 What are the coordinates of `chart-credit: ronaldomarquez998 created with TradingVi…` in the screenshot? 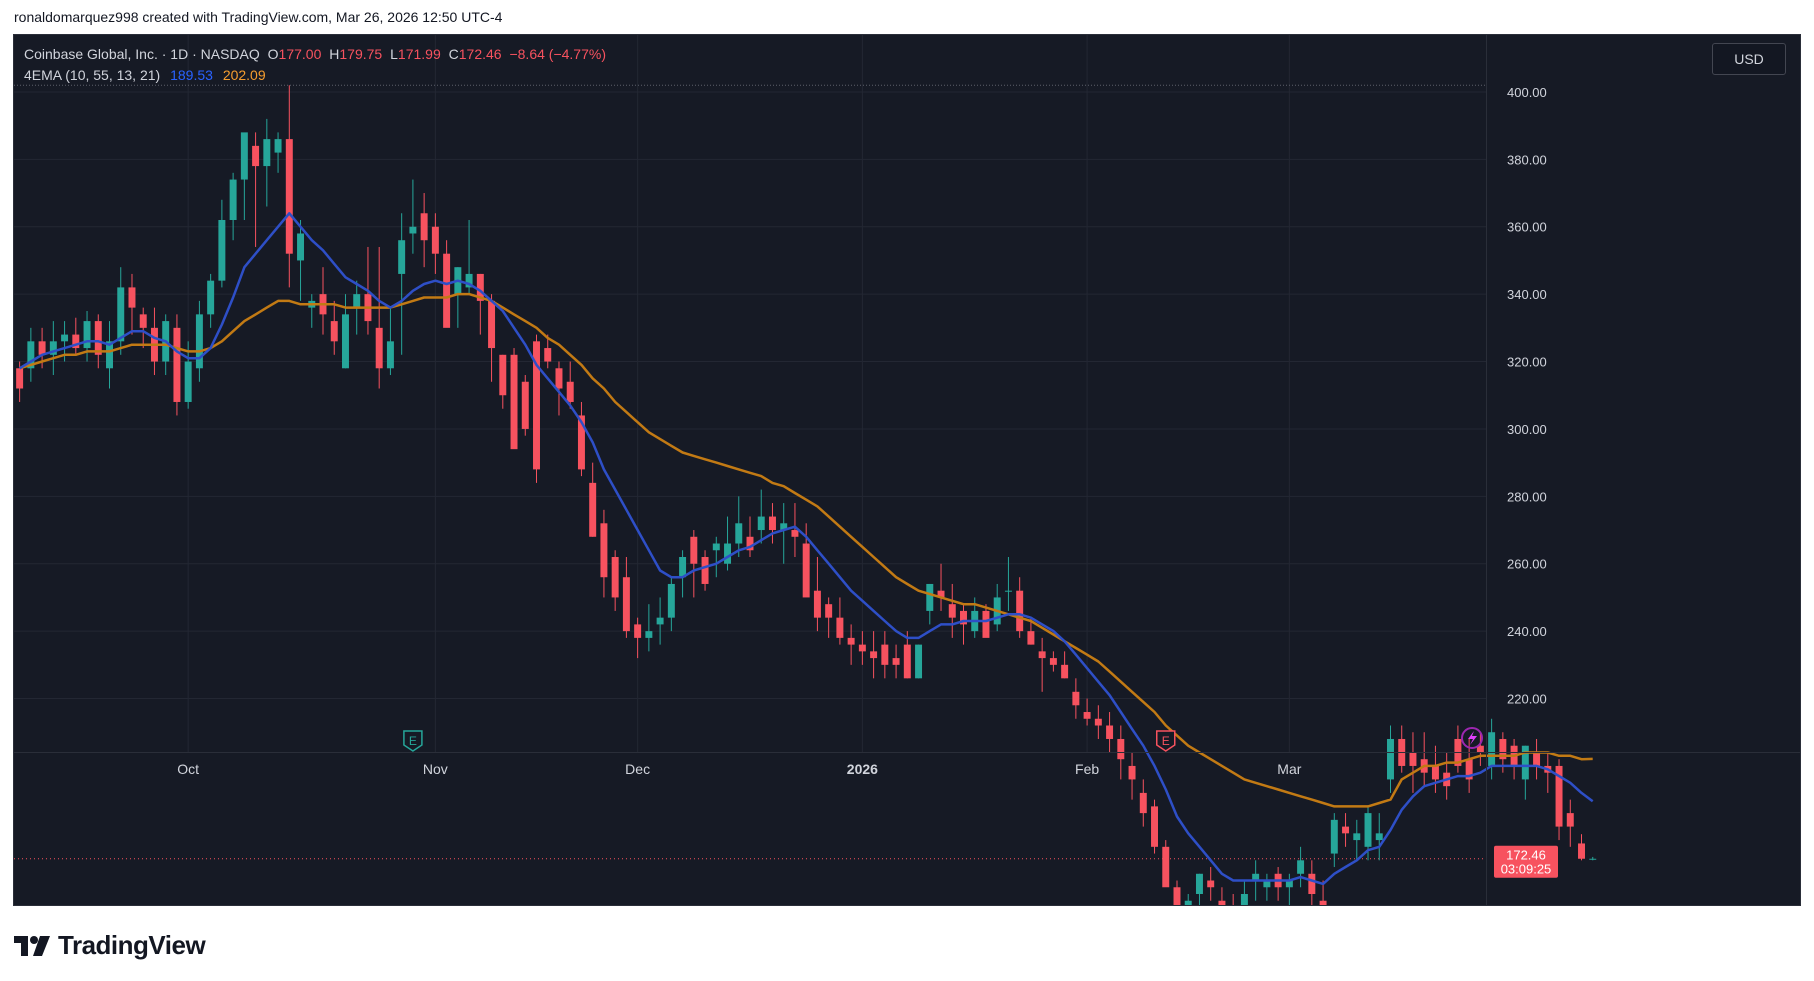 It's located at (258, 17).